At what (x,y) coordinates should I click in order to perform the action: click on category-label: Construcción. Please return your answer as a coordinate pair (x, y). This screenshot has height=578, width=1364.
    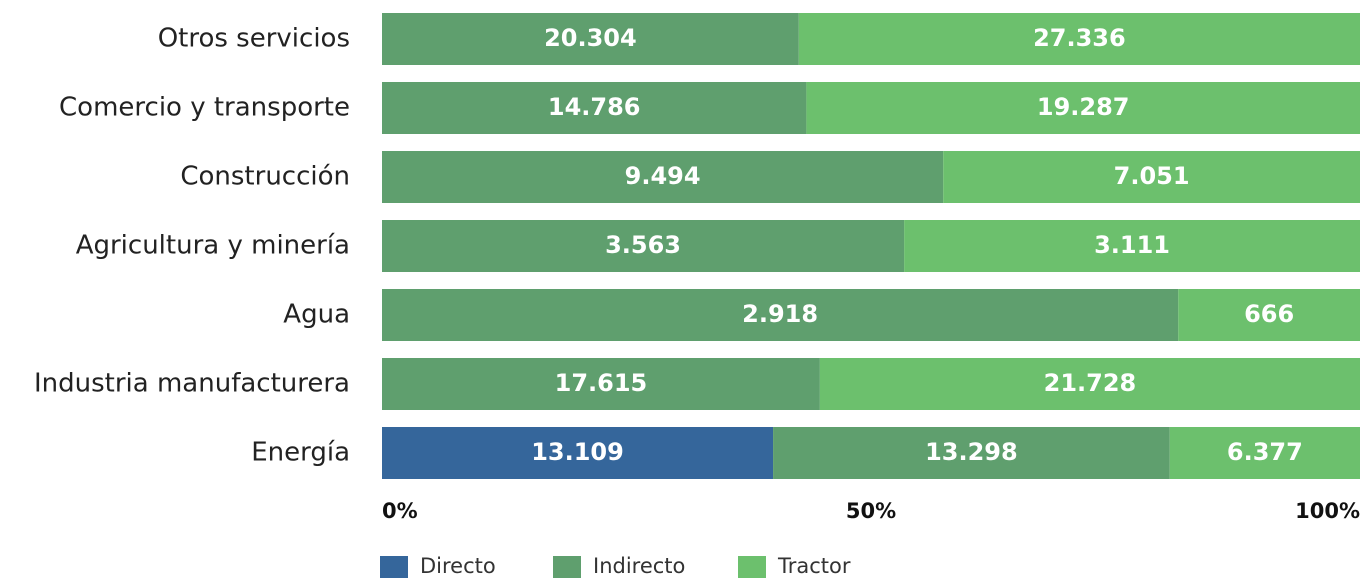
    Looking at the image, I should click on (265, 177).